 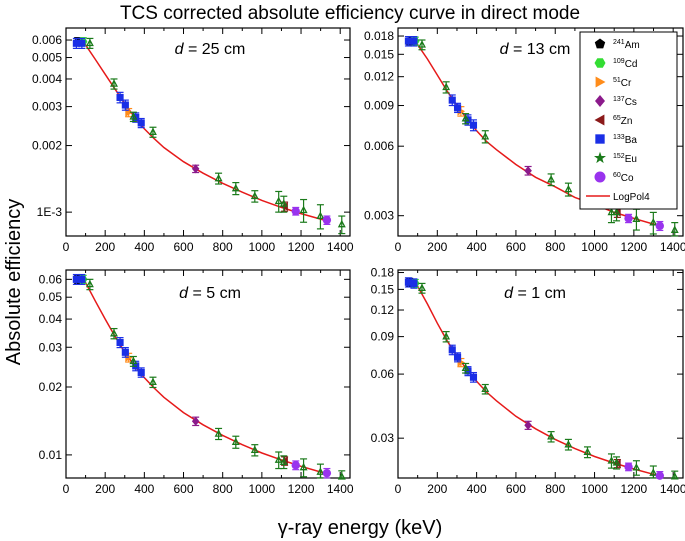 What do you see at coordinates (383, 337) in the screenshot?
I see `y-tick-label: 0.09` at bounding box center [383, 337].